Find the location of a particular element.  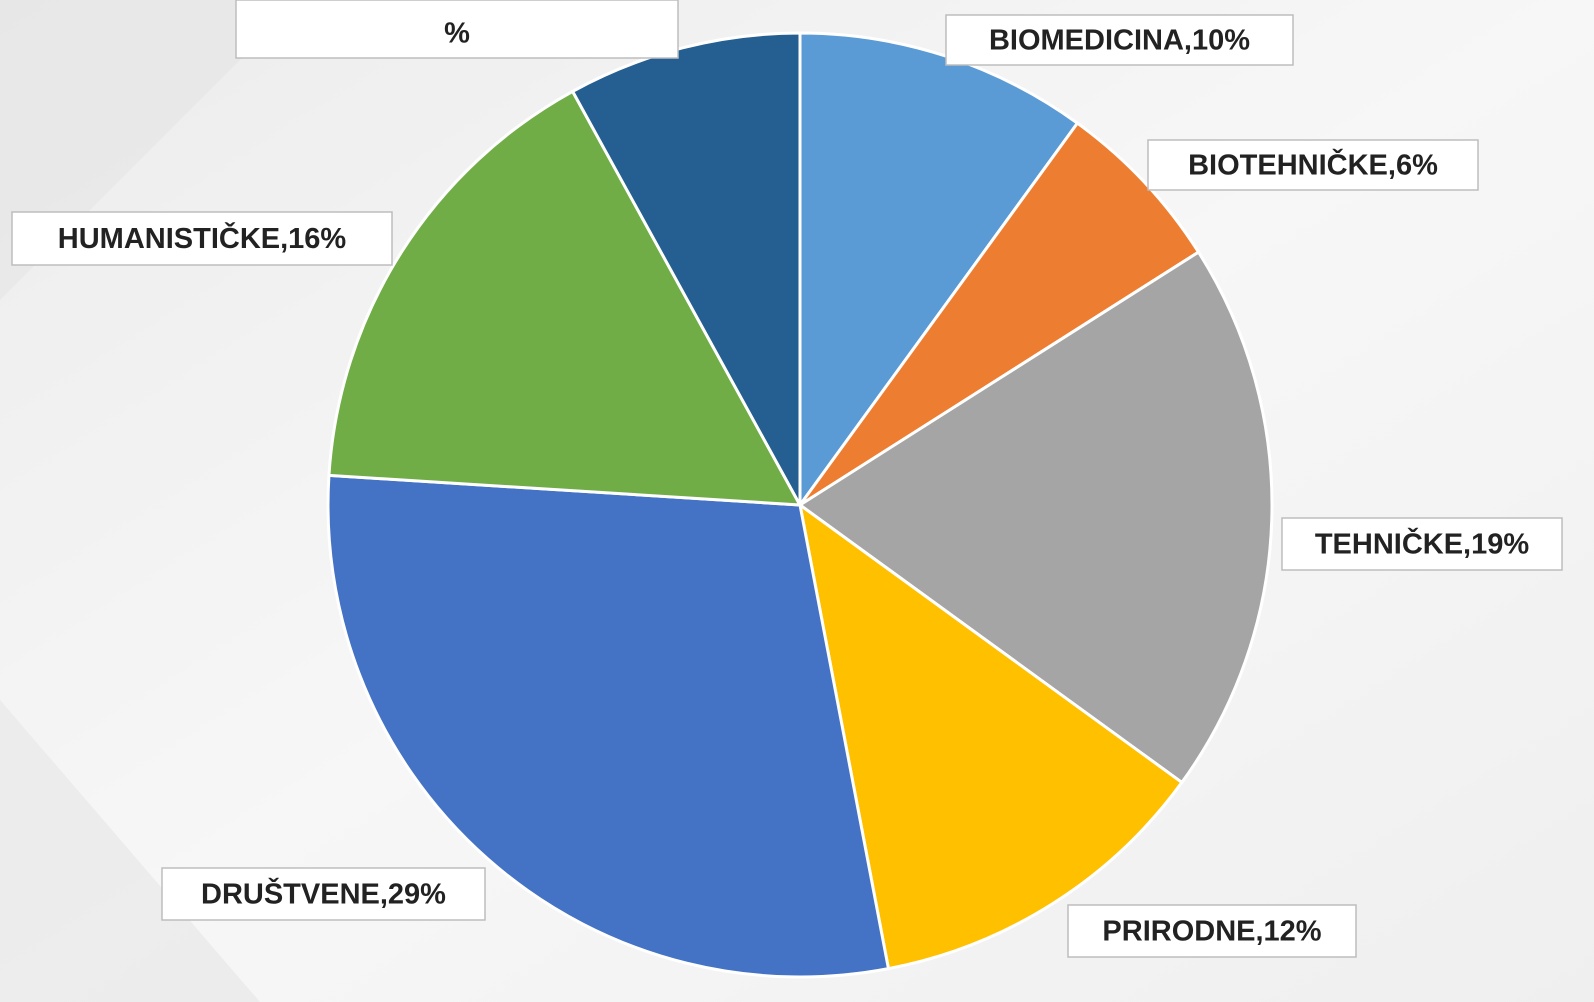

background-shape is located at coordinates (130, 851).